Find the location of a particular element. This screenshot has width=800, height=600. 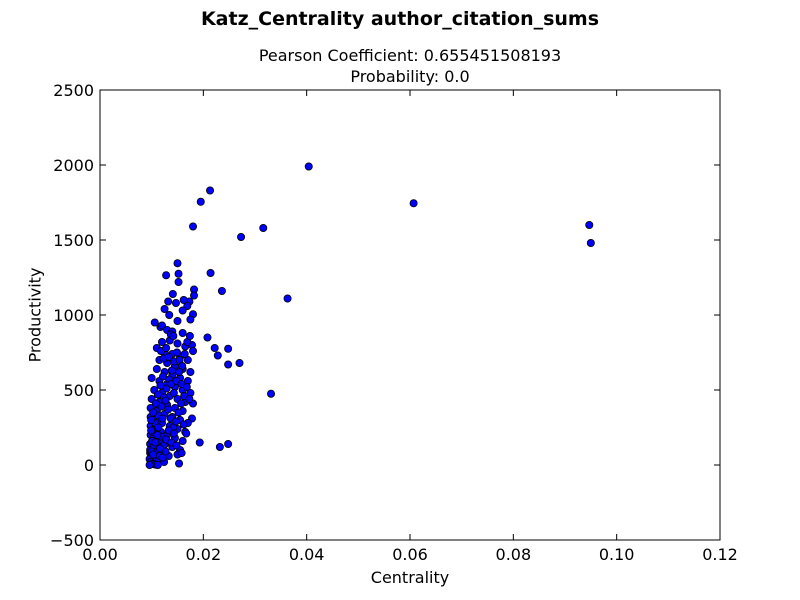

chart-subtitle-probability: Probability: 0.0 is located at coordinates (410, 76).